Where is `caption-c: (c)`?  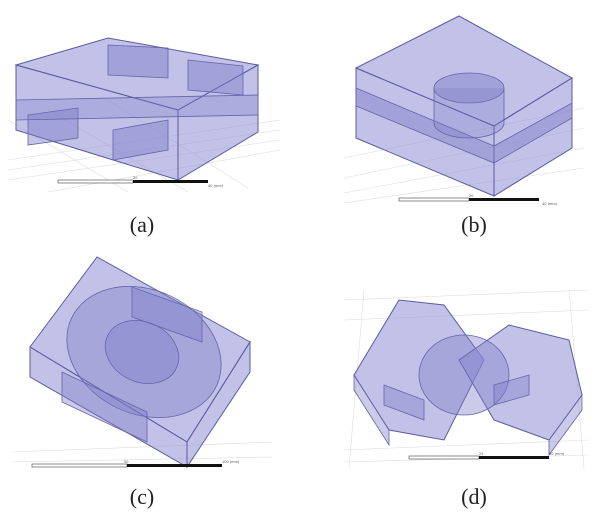
caption-c: (c) is located at coordinates (142, 496).